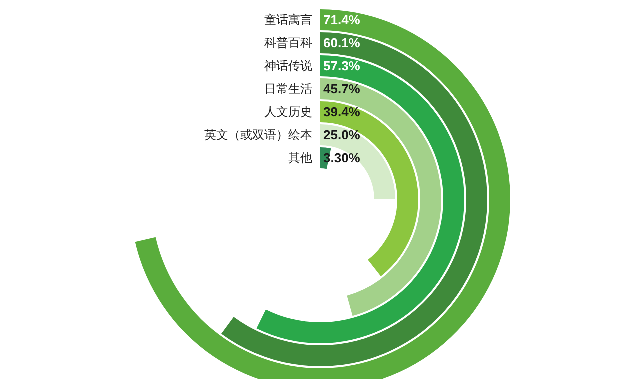 The width and height of the screenshot is (640, 379). Describe the element at coordinates (342, 135) in the screenshot. I see `data-label: 25.0%` at that location.